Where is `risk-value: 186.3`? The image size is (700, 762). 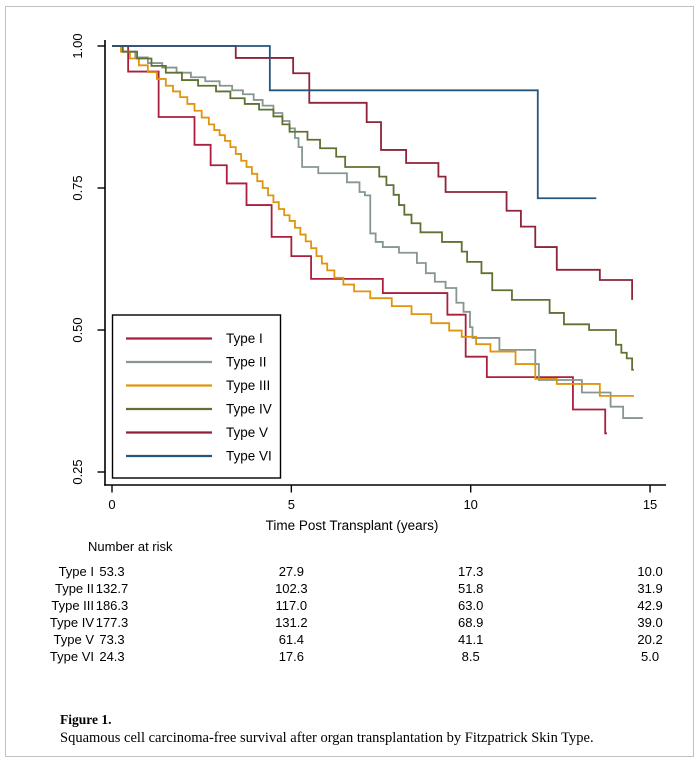
risk-value: 186.3 is located at coordinates (112, 605).